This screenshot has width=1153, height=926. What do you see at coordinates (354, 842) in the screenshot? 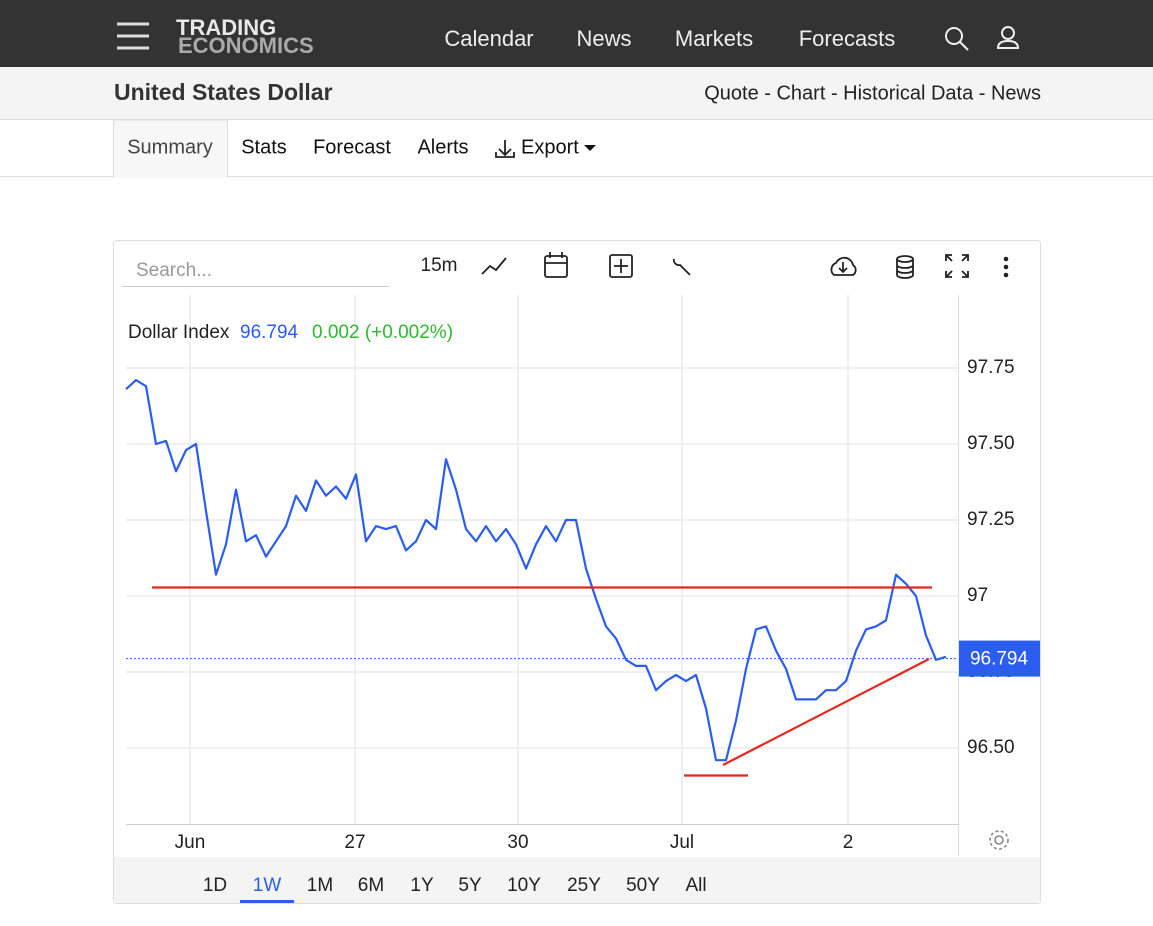
I see `x-tick-label: 27` at bounding box center [354, 842].